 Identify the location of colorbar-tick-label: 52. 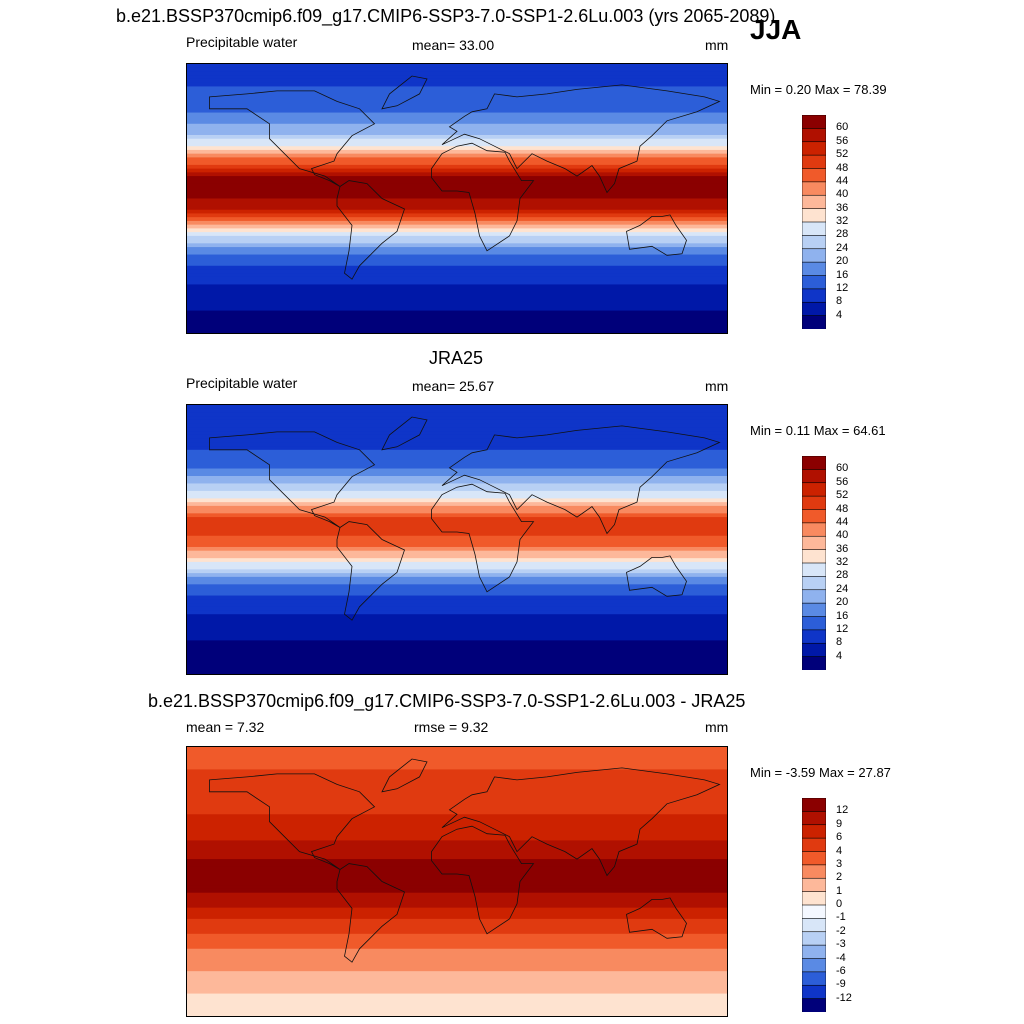
(842, 154).